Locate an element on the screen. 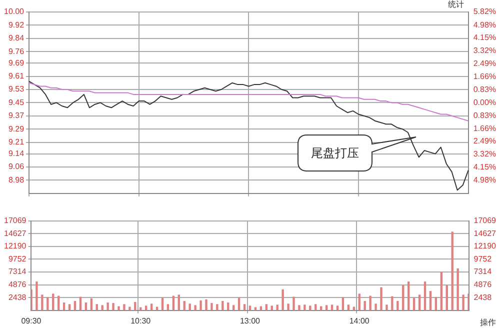 Image resolution: width=500 pixels, height=329 pixels. y-tick-label: 10.00 is located at coordinates (14, 11).